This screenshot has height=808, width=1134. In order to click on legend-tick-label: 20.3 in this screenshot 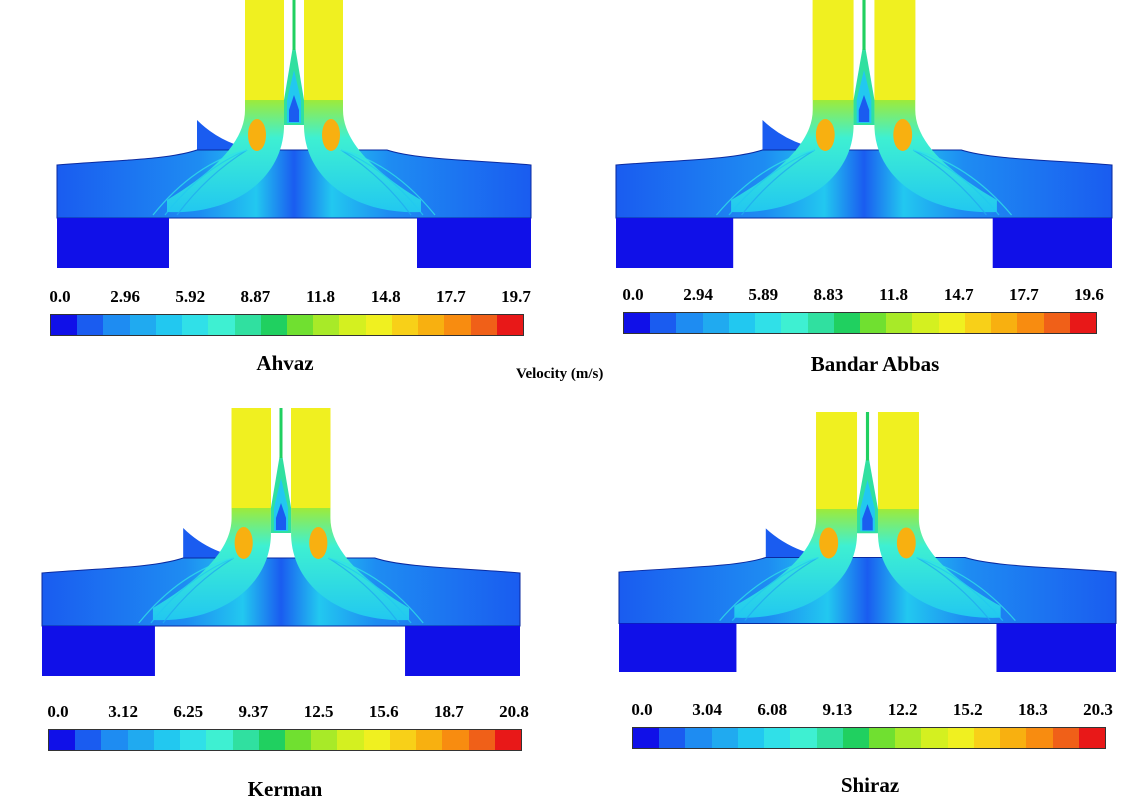, I will do `click(1098, 709)`.